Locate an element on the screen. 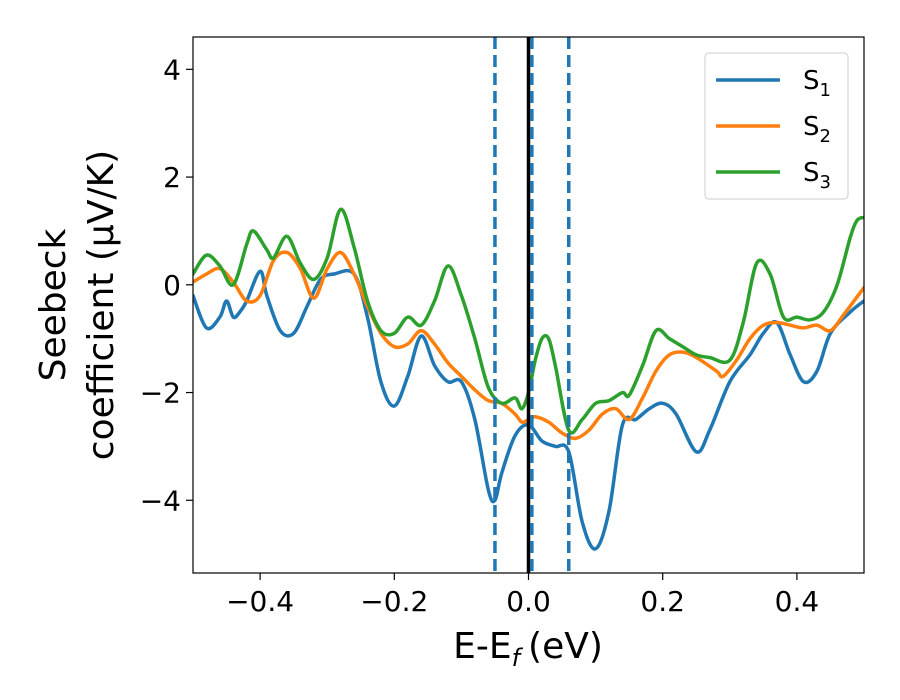  y-tick-label: 0 is located at coordinates (172, 285).